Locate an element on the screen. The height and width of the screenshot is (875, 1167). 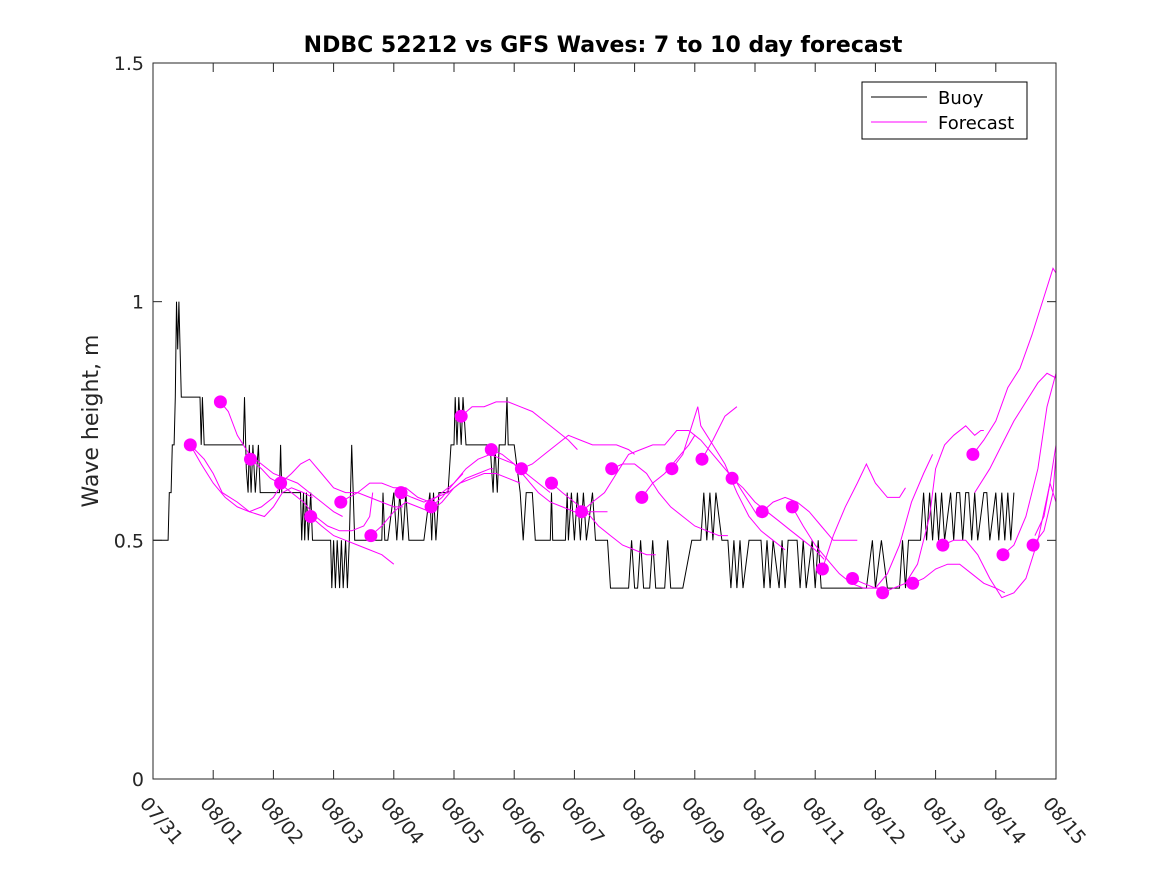
chart-legend: Buoy Forecast is located at coordinates (944, 110).